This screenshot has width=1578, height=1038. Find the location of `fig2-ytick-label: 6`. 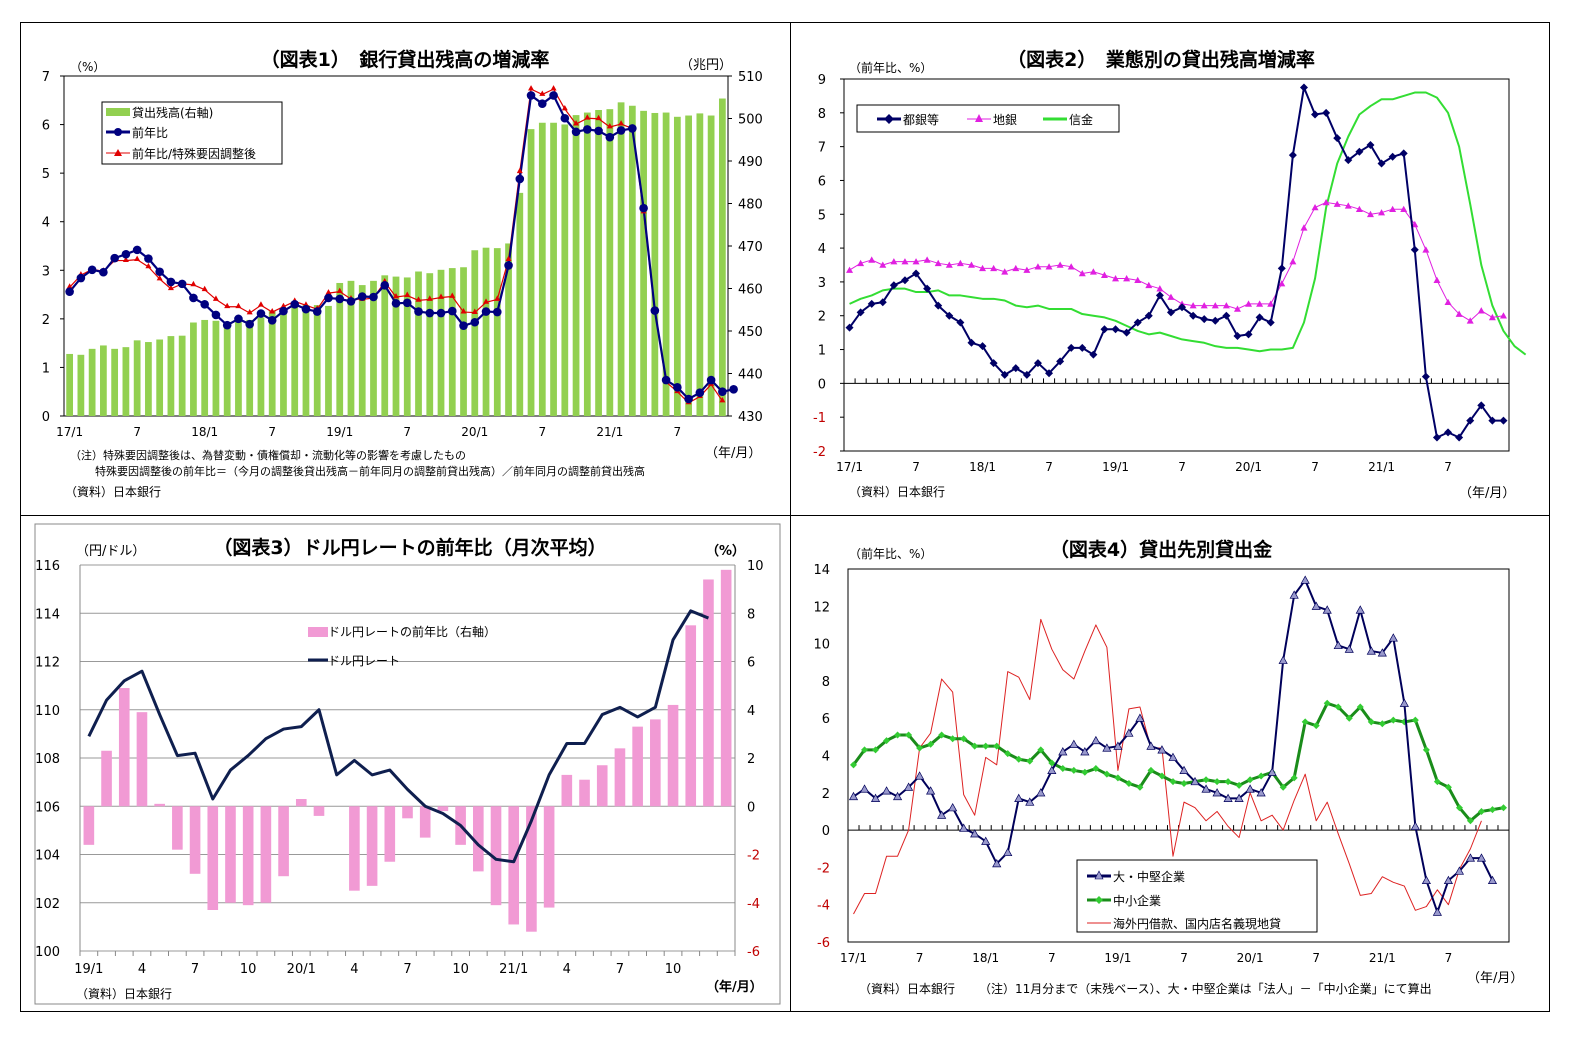

fig2-ytick-label: 6 is located at coordinates (822, 181).